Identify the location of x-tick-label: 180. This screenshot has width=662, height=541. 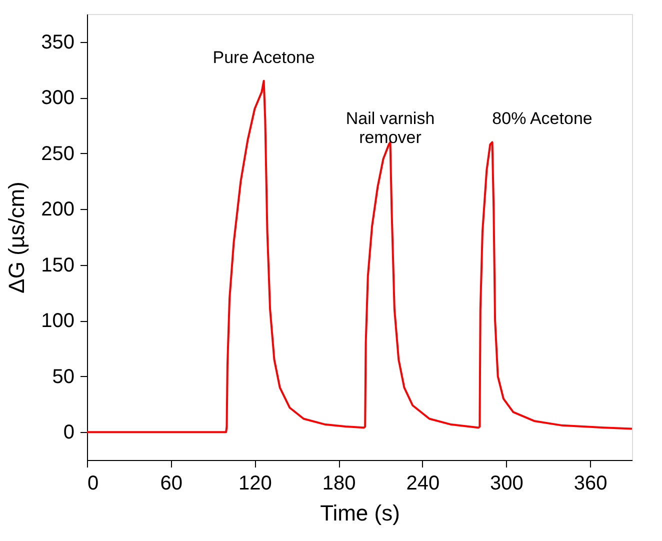
(339, 483).